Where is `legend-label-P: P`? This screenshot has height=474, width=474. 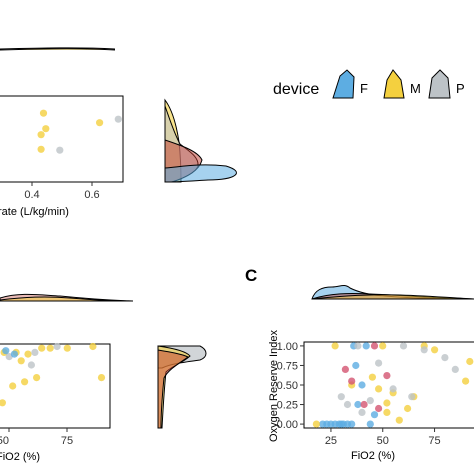 legend-label-P: P is located at coordinates (460, 88).